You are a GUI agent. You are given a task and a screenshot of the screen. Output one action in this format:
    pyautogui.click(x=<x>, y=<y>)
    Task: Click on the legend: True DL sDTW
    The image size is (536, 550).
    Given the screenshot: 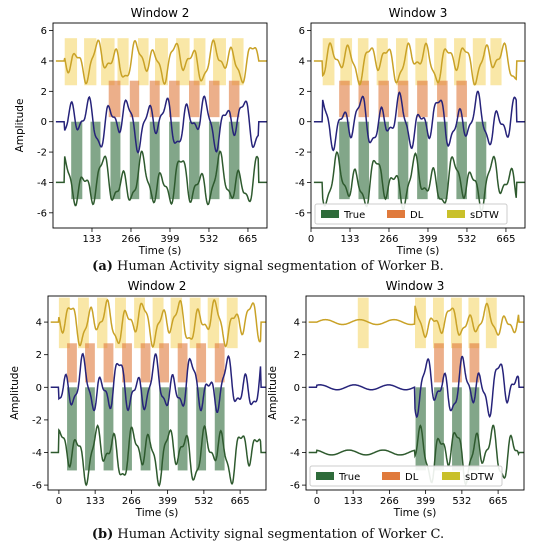 What is the action you would take?
    pyautogui.click(x=406, y=476)
    